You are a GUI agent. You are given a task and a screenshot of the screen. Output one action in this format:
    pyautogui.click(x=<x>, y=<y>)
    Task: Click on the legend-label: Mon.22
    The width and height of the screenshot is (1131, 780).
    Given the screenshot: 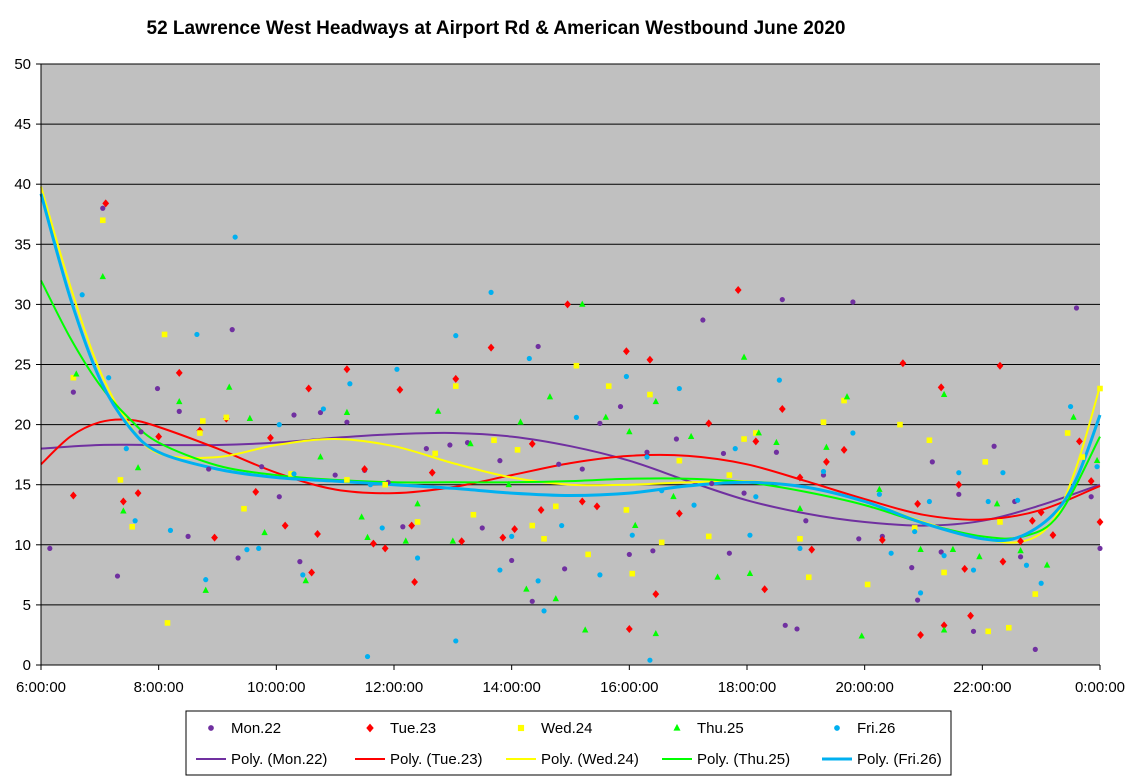 What is the action you would take?
    pyautogui.click(x=256, y=728)
    